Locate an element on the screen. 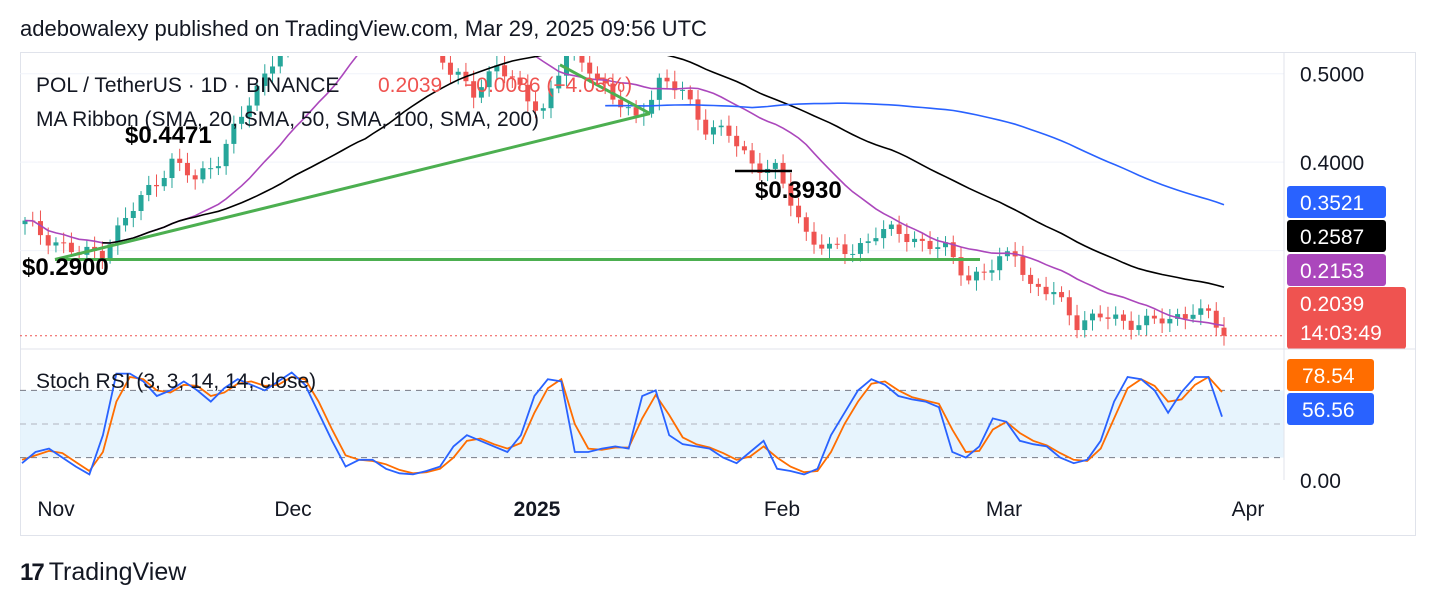  annotation-label: $0.2900 is located at coordinates (65, 267).